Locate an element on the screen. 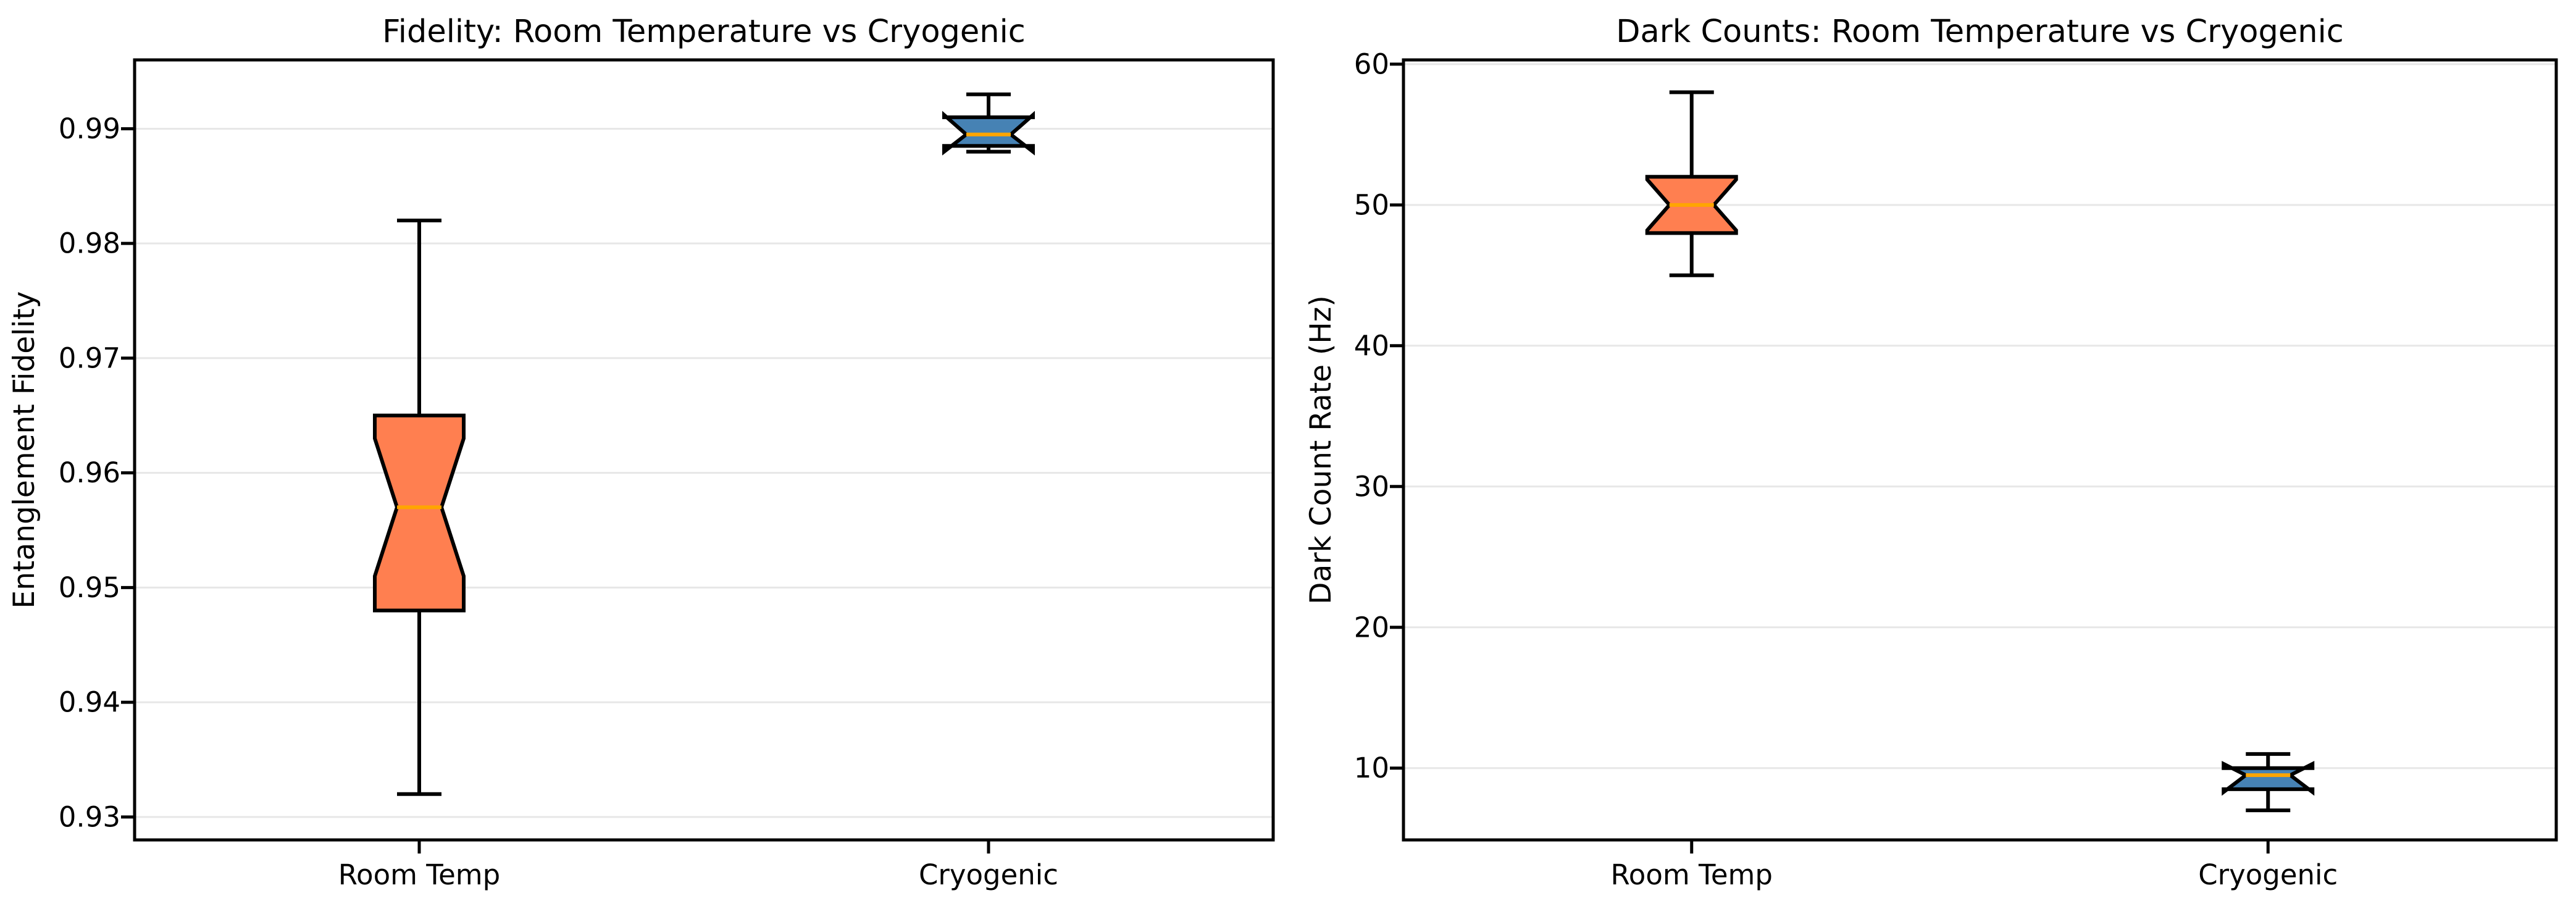  y-tick-label: 0.95 is located at coordinates (89, 587).